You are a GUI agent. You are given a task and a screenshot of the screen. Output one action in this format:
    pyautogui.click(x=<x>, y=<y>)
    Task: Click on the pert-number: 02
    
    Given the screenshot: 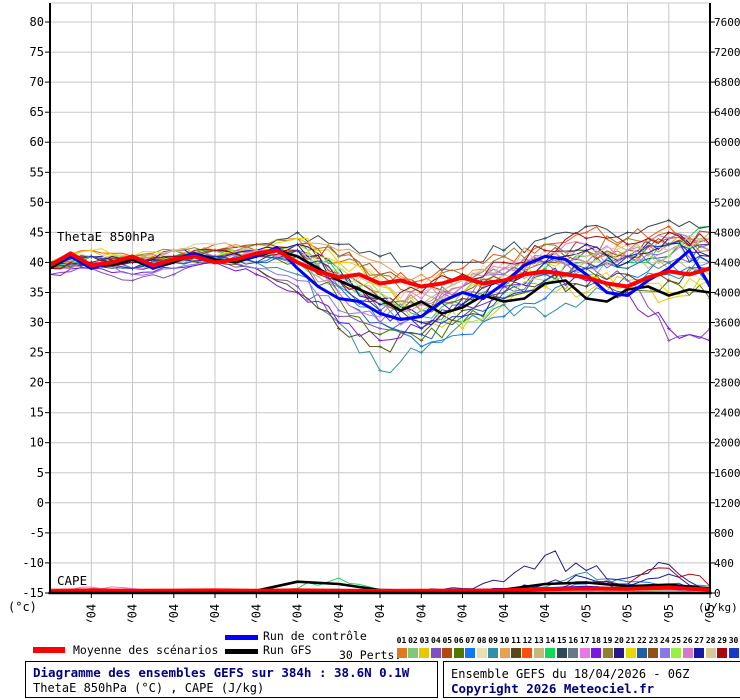 What is the action you would take?
    pyautogui.click(x=413, y=640)
    